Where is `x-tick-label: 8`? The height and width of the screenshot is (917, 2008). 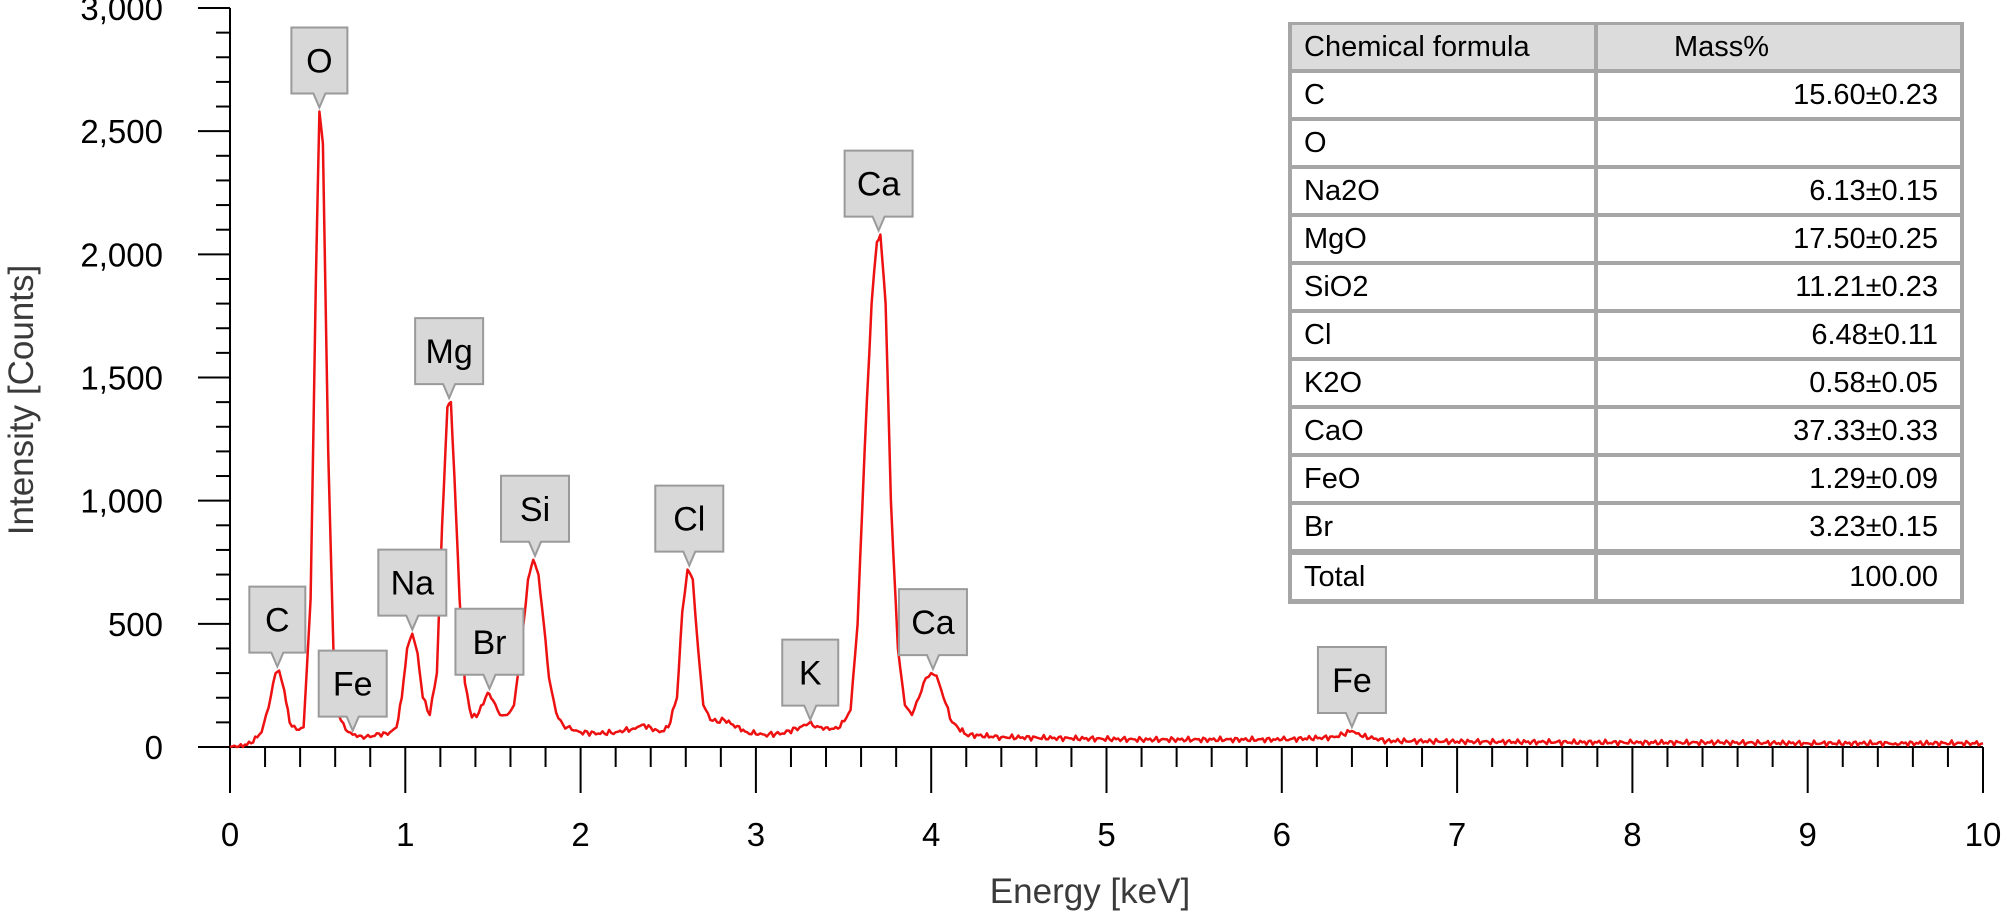
x-tick-label: 8 is located at coordinates (1632, 834).